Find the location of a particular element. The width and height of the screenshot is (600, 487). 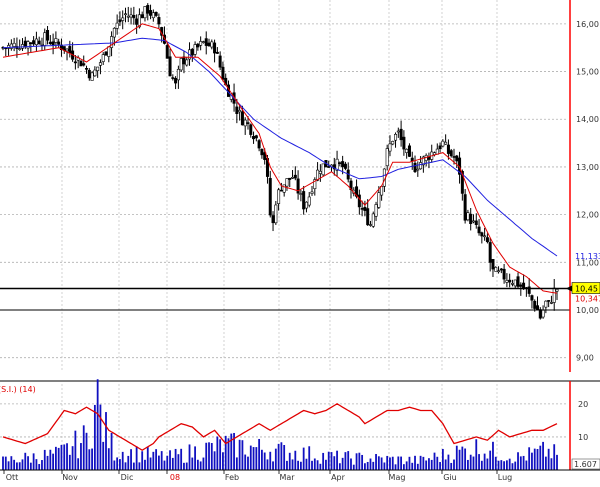

price-tick-label-6: 10,00 is located at coordinates (587, 310).